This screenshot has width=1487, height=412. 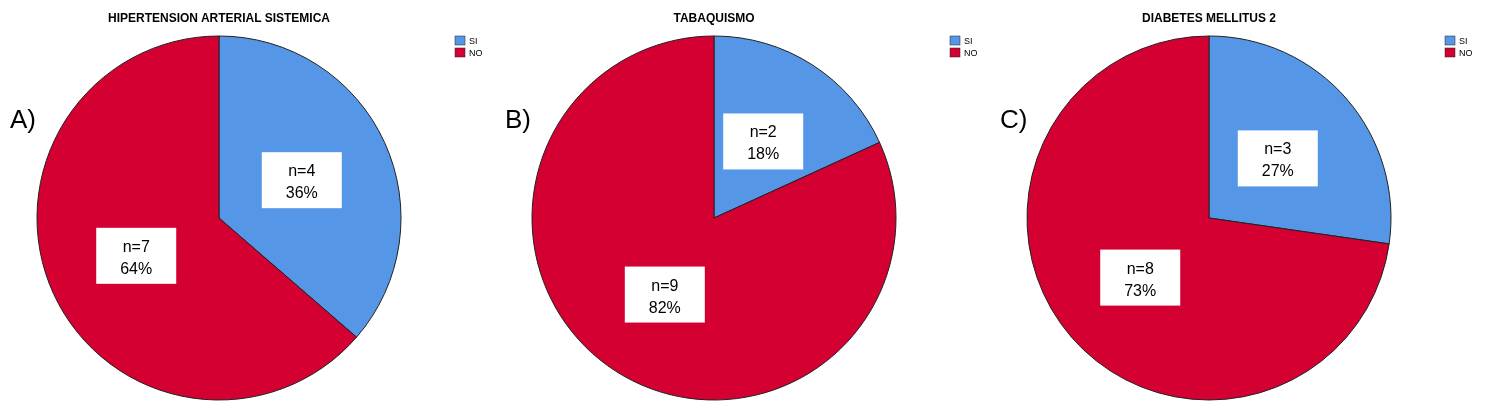 What do you see at coordinates (1014, 119) in the screenshot?
I see `text: C)` at bounding box center [1014, 119].